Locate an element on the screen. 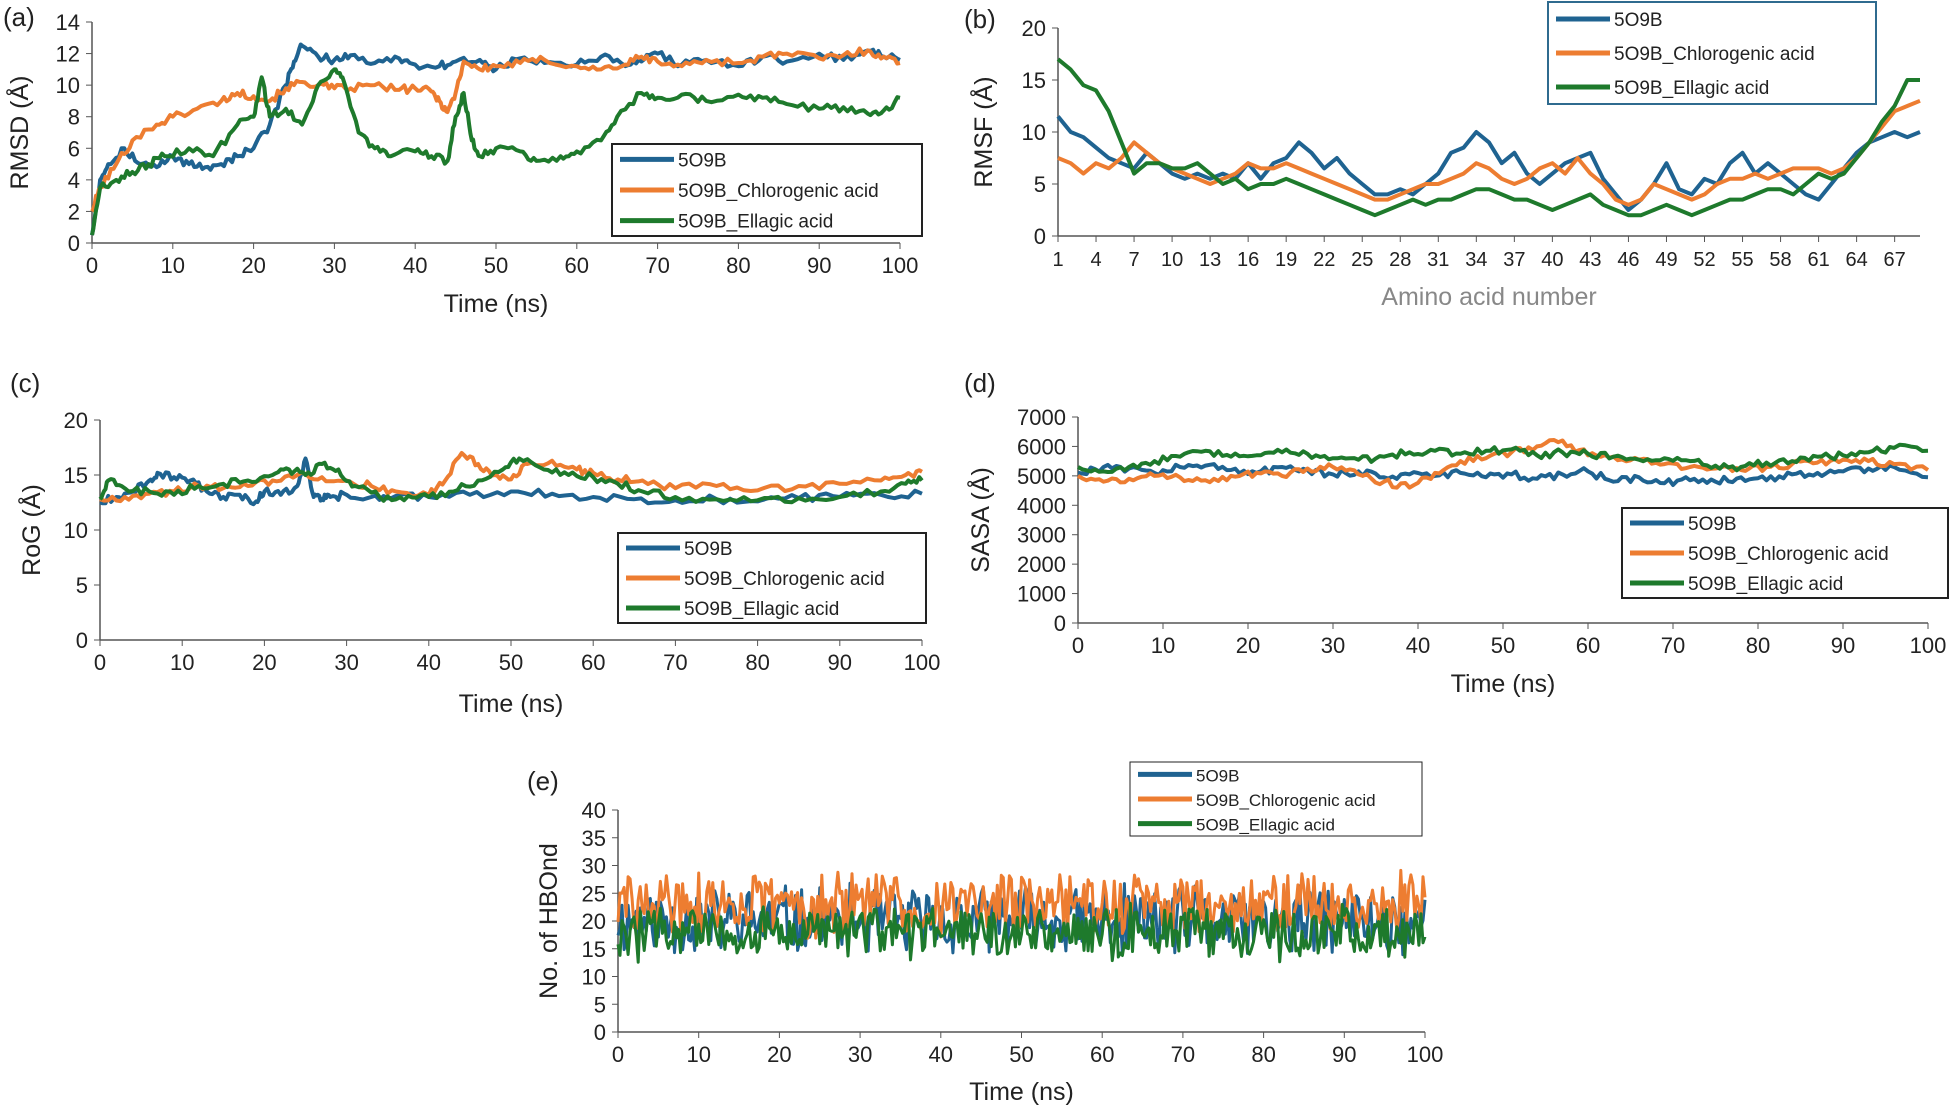 The height and width of the screenshot is (1109, 1950). y-tick-label: 4000 is located at coordinates (1041, 505).